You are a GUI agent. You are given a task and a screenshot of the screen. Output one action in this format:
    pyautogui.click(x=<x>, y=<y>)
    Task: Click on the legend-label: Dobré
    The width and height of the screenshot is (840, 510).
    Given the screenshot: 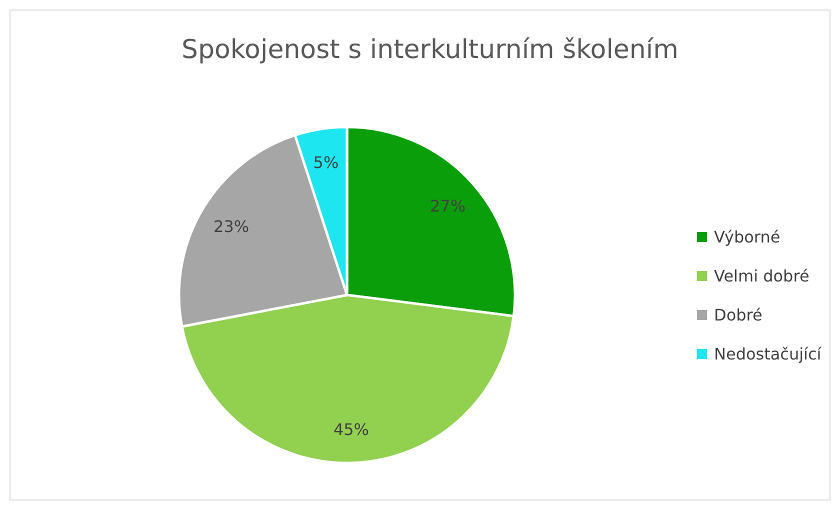 What is the action you would take?
    pyautogui.click(x=738, y=315)
    